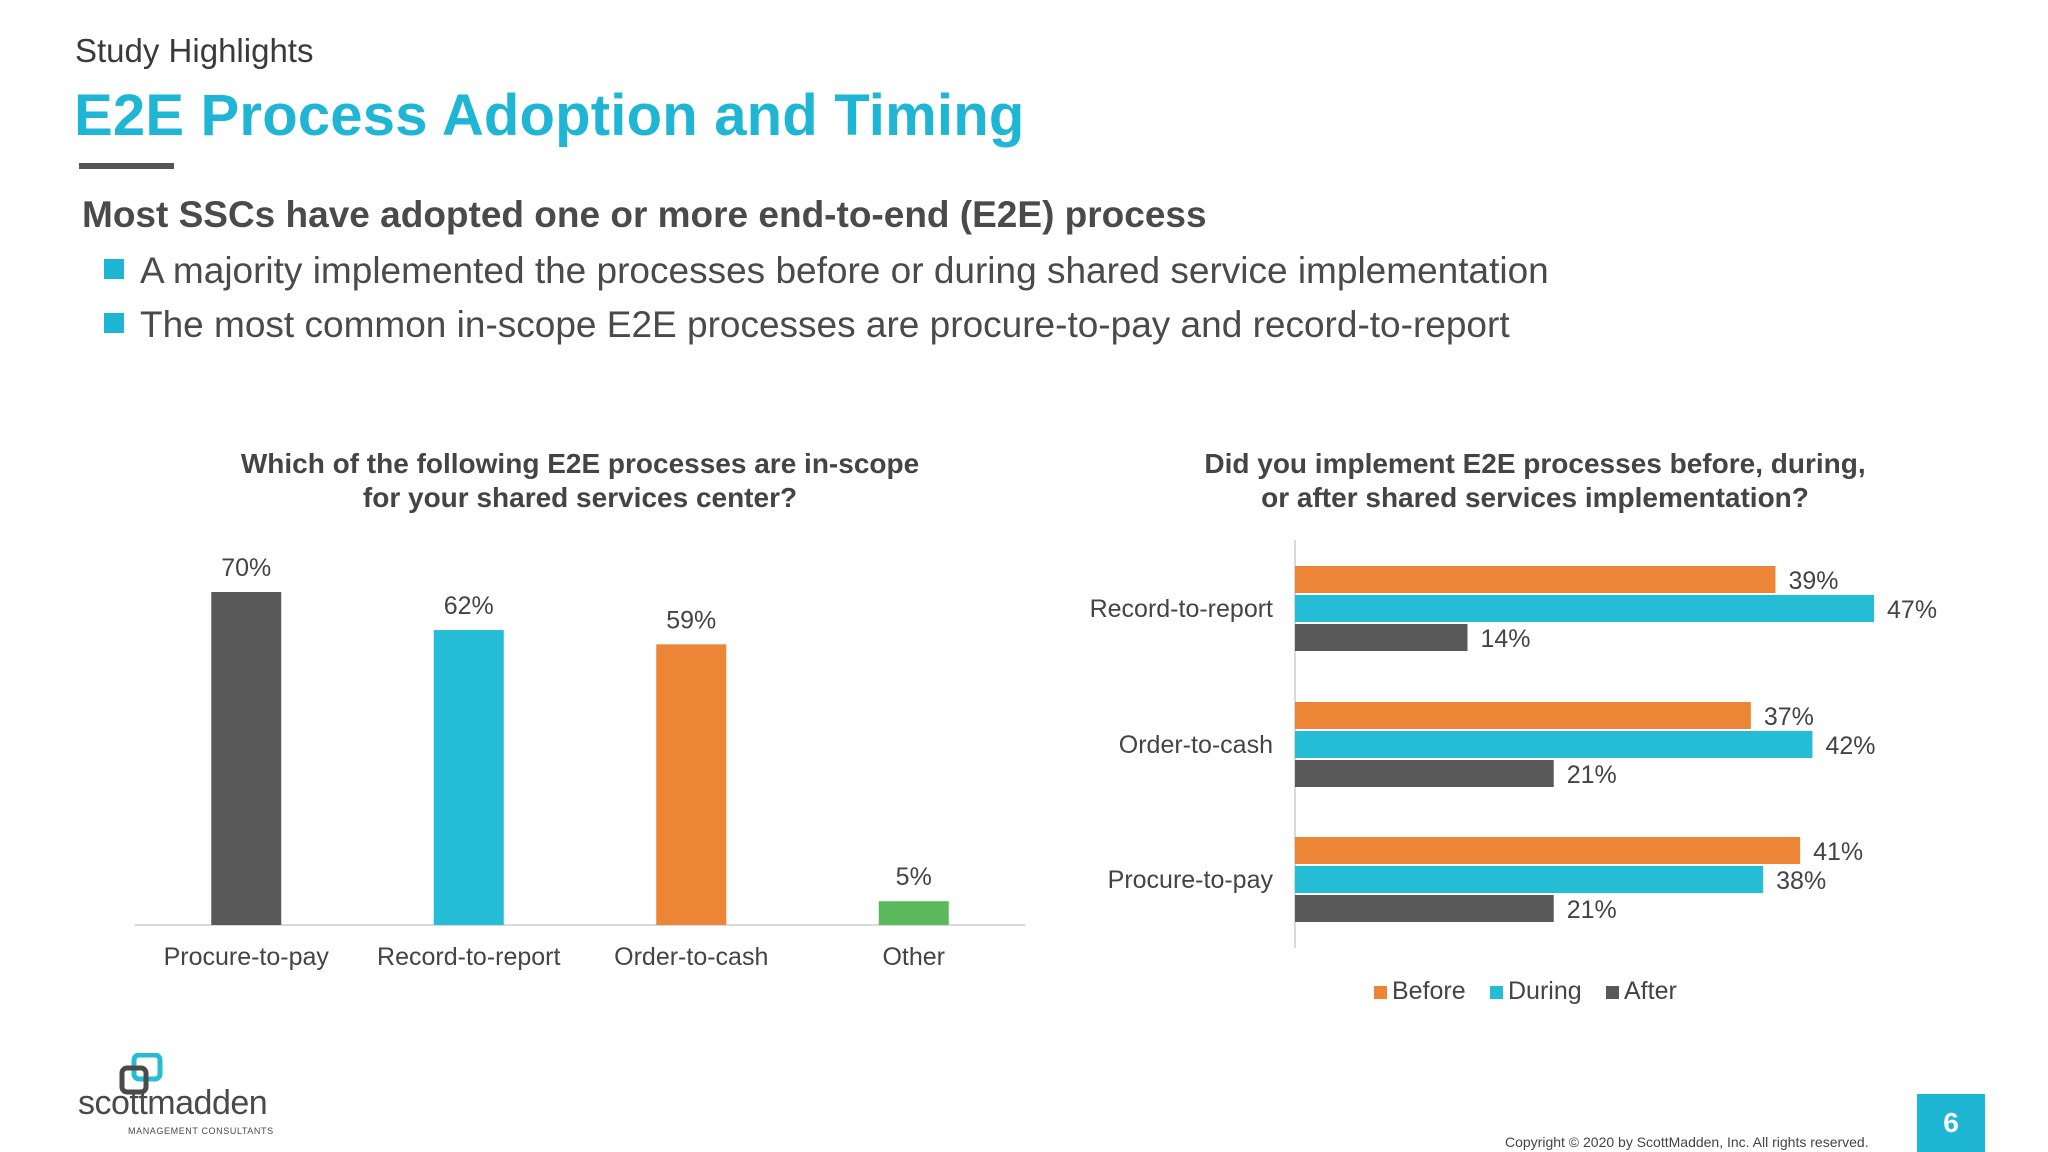 The height and width of the screenshot is (1152, 2048). Describe the element at coordinates (1912, 610) in the screenshot. I see `data-label: 47%` at that location.